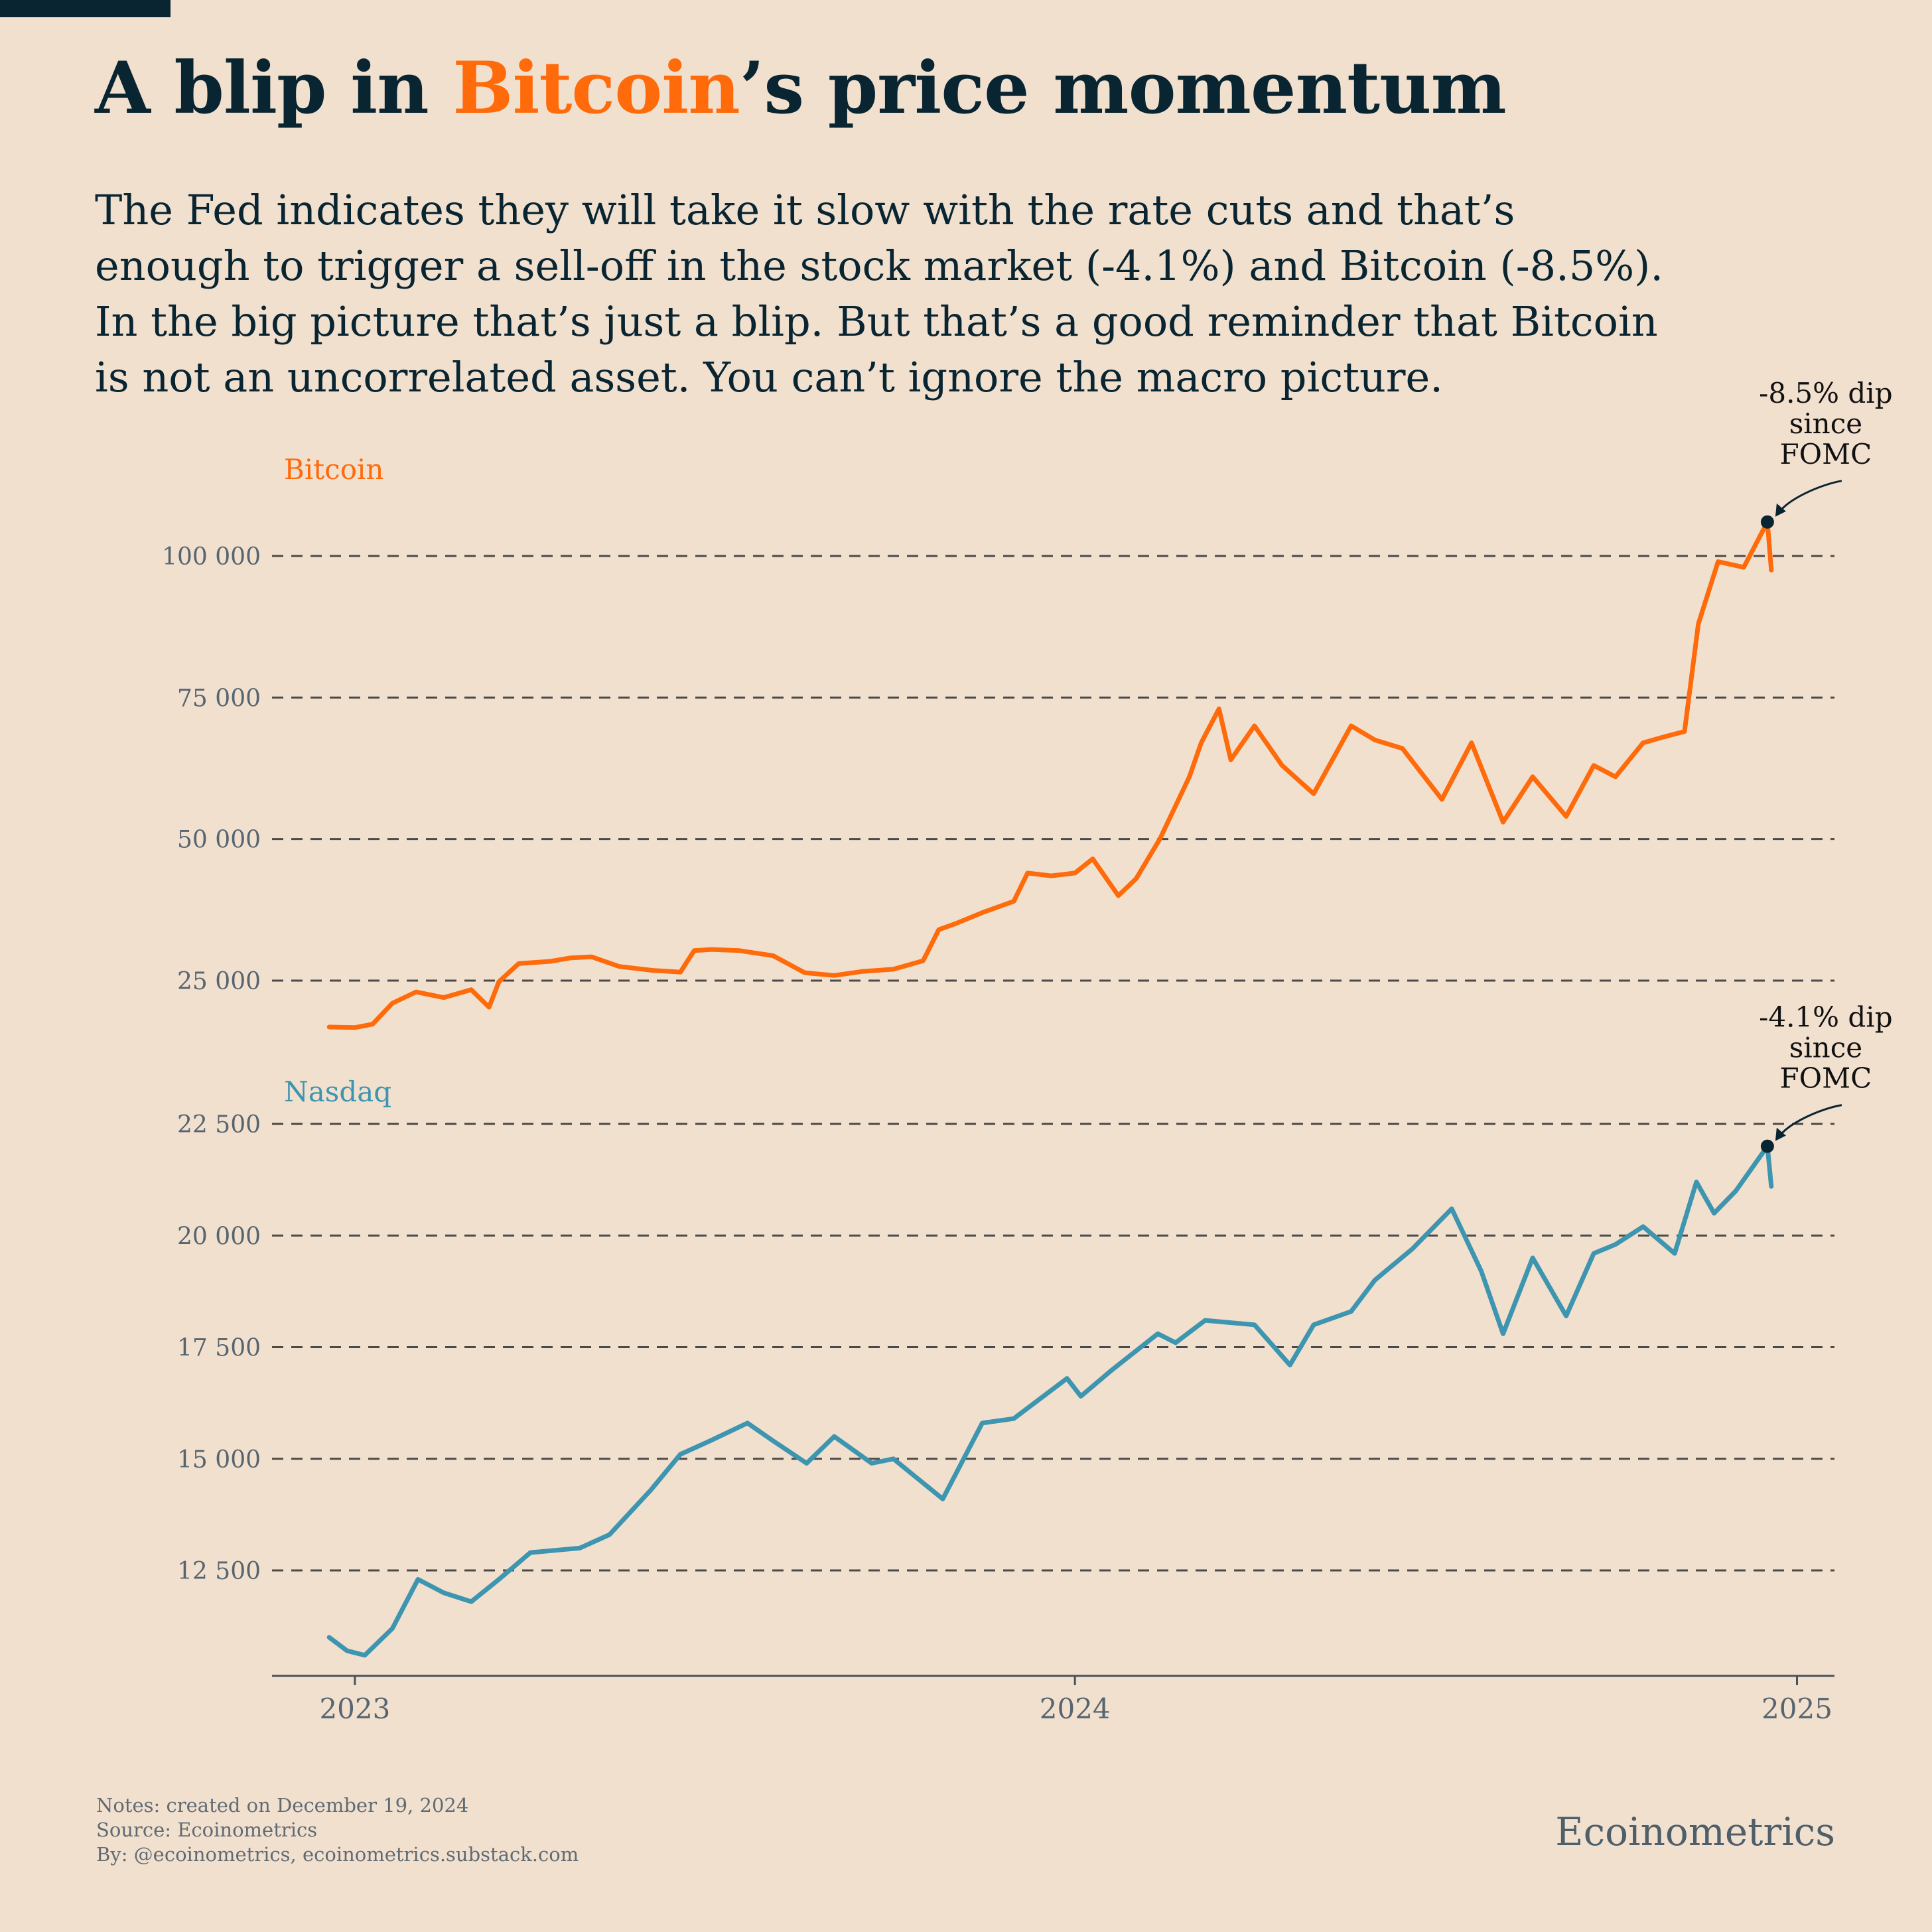 This screenshot has height=1932, width=1932. What do you see at coordinates (219, 981) in the screenshot?
I see `y-tick-label: 25 000` at bounding box center [219, 981].